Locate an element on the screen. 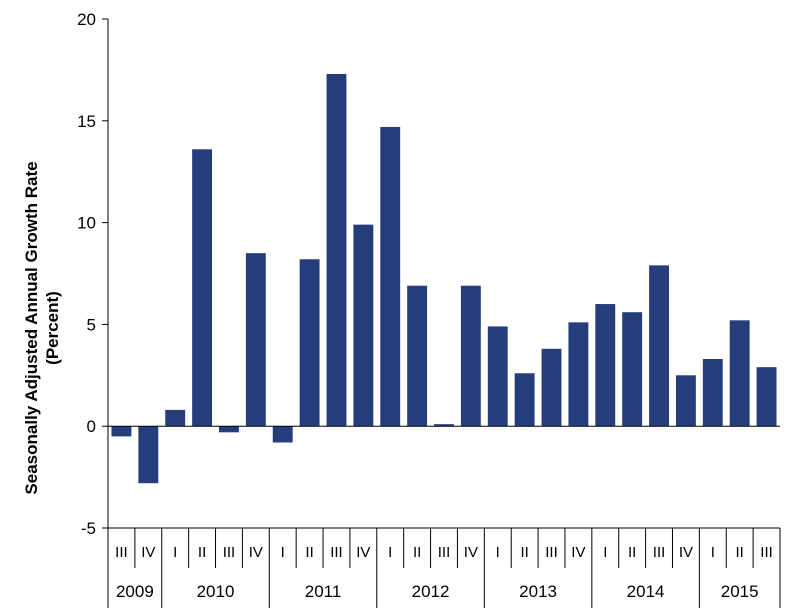 Image resolution: width=792 pixels, height=612 pixels. y-axis-title-line1: Seasonally Adjusted Annual Growth Rate is located at coordinates (31, 327).